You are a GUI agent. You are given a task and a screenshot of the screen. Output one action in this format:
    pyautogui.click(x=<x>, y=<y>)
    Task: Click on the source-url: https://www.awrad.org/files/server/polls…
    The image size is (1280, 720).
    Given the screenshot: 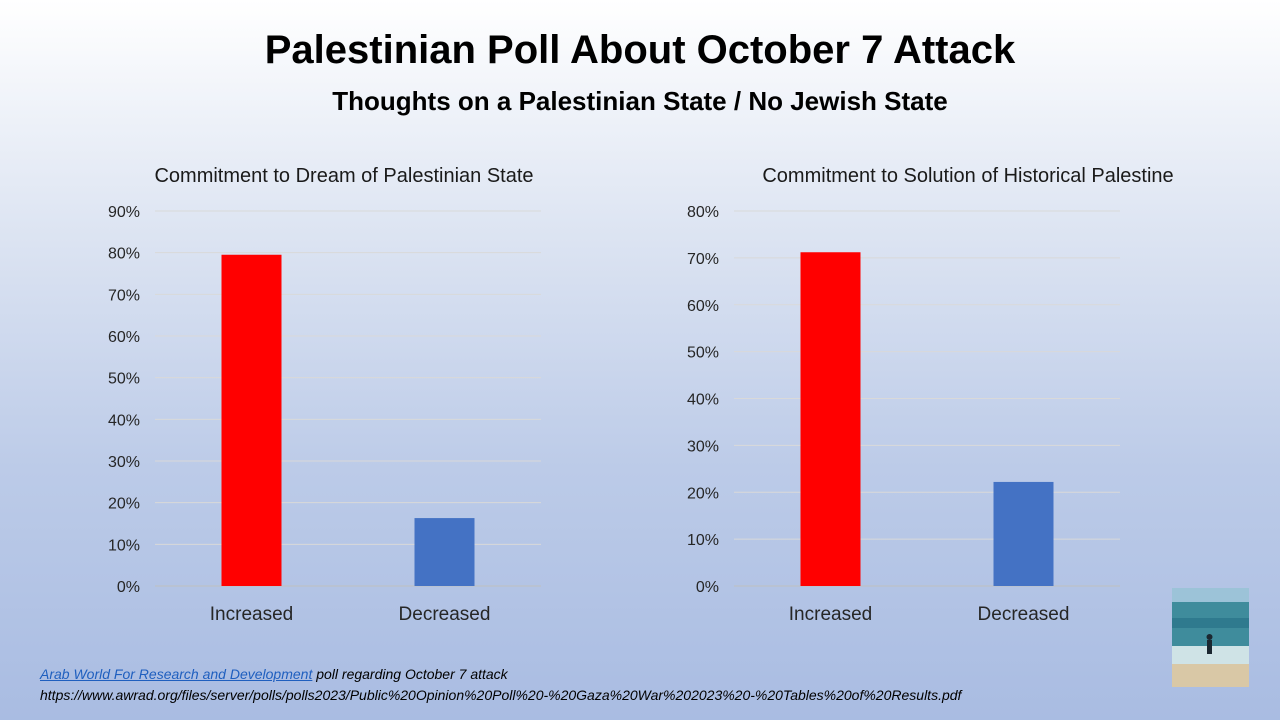 What is the action you would take?
    pyautogui.click(x=501, y=695)
    